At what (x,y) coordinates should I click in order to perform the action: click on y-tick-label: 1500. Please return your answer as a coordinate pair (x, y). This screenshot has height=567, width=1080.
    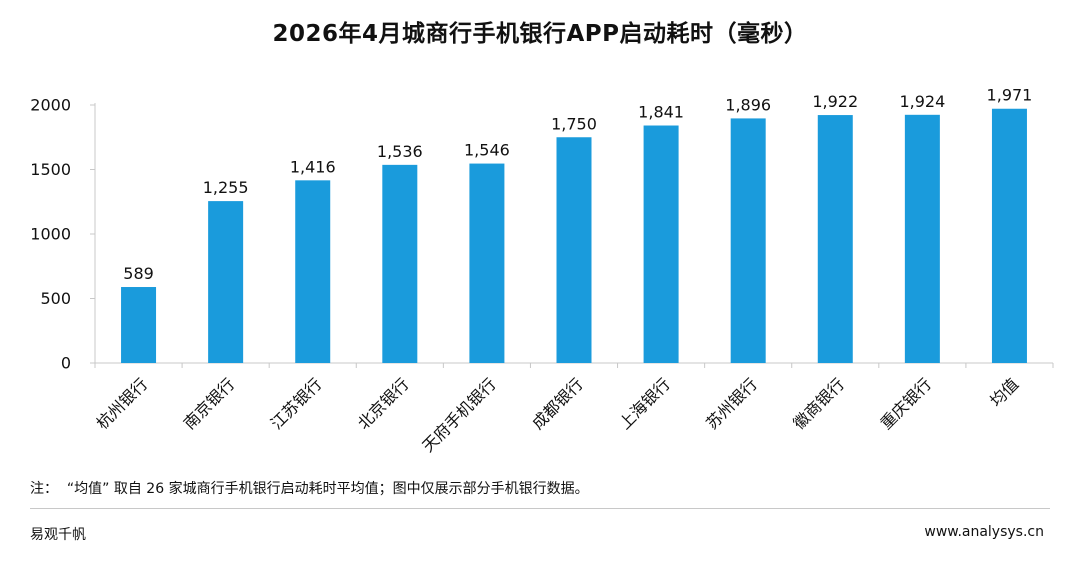
    Looking at the image, I should click on (50, 169).